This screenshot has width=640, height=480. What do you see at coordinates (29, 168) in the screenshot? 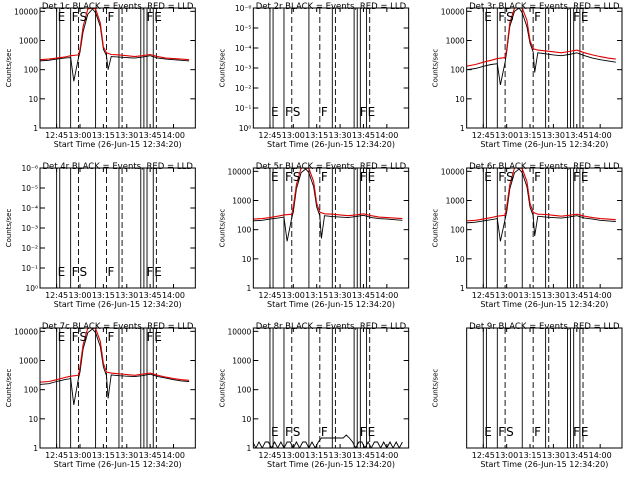
I see `y-tick-label: 10⁻⁶` at bounding box center [29, 168].